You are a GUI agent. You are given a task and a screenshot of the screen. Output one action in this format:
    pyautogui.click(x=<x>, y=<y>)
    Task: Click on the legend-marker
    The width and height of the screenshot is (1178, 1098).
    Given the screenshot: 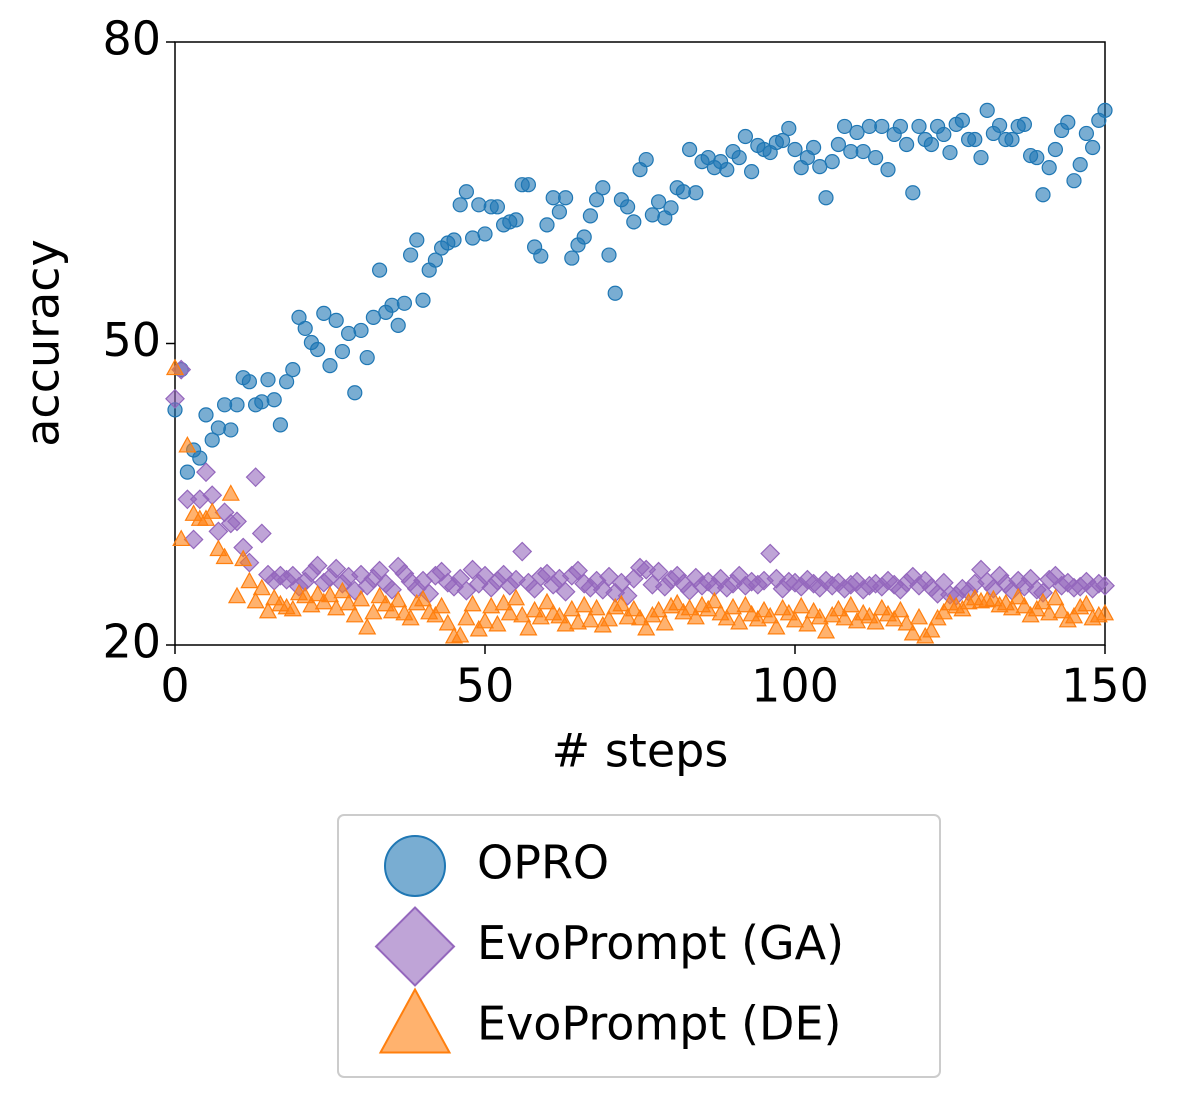 What is the action you would take?
    pyautogui.click(x=415, y=866)
    